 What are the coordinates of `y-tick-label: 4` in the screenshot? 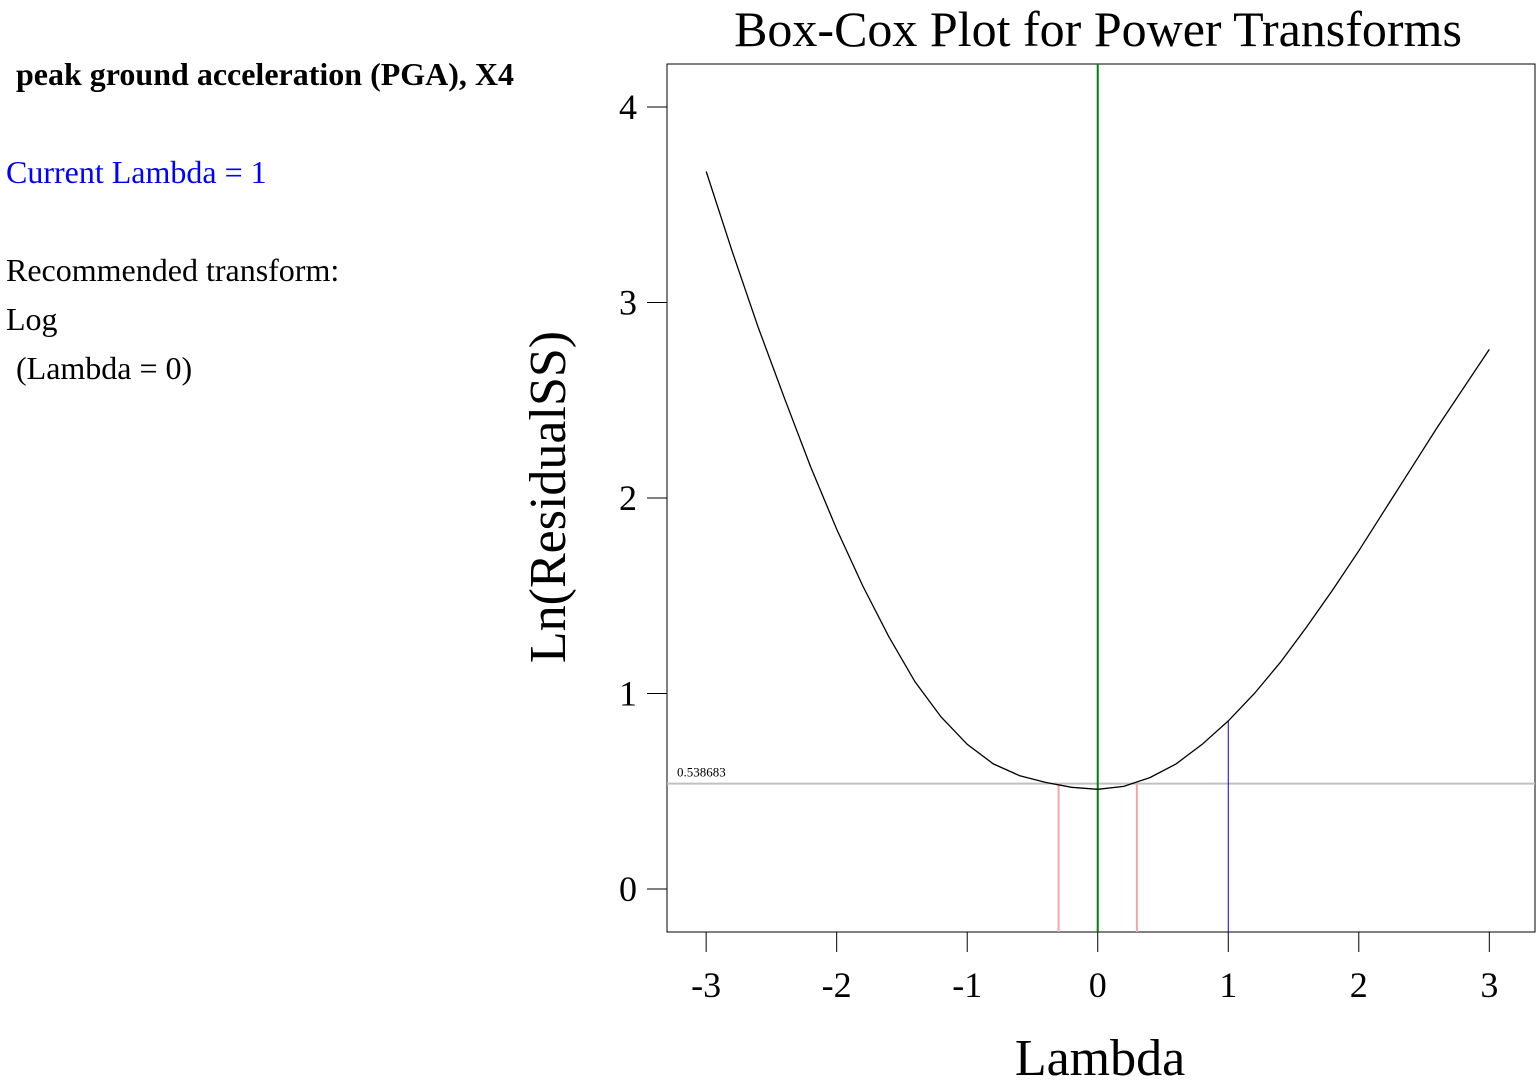 It's located at (628, 107).